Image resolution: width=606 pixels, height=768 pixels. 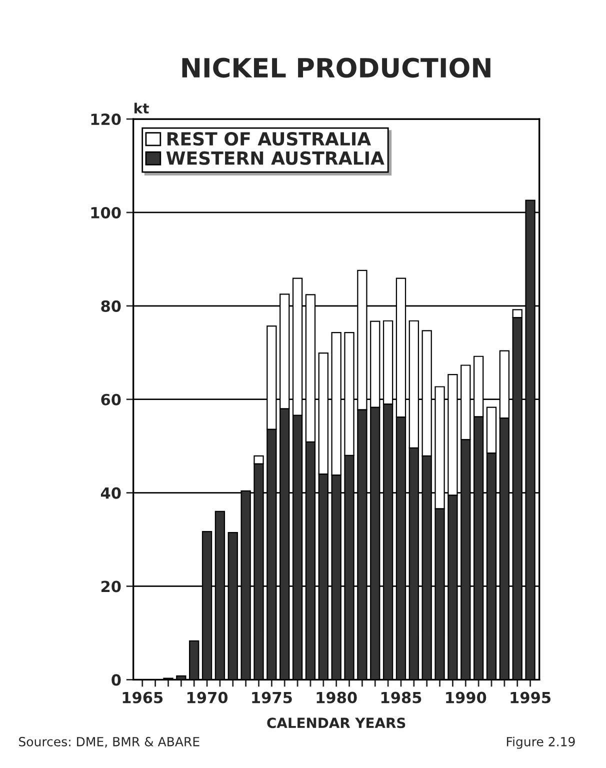 What do you see at coordinates (336, 68) in the screenshot?
I see `chart-title: NICKEL PRODUCTION` at bounding box center [336, 68].